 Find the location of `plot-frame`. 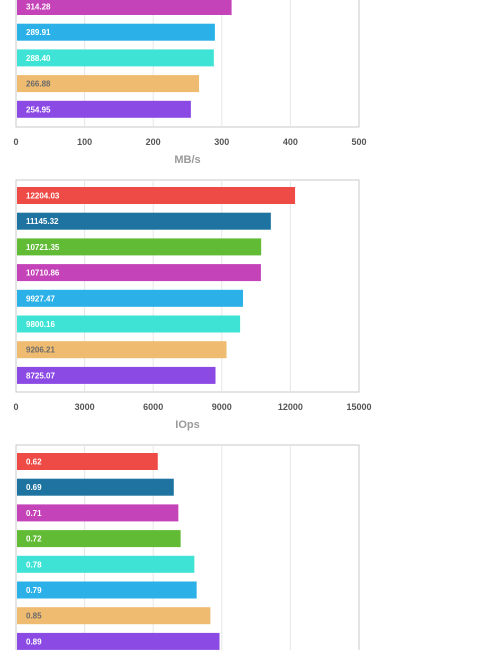

plot-frame is located at coordinates (187, 64).